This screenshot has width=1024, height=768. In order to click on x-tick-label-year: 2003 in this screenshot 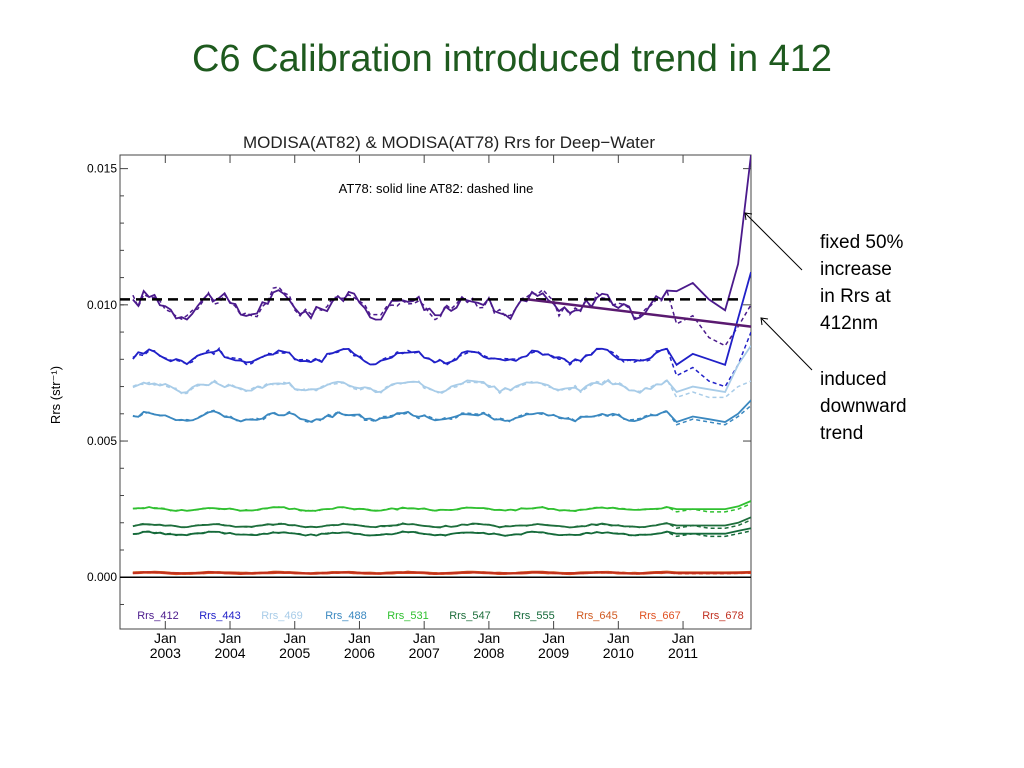, I will do `click(165, 653)`.